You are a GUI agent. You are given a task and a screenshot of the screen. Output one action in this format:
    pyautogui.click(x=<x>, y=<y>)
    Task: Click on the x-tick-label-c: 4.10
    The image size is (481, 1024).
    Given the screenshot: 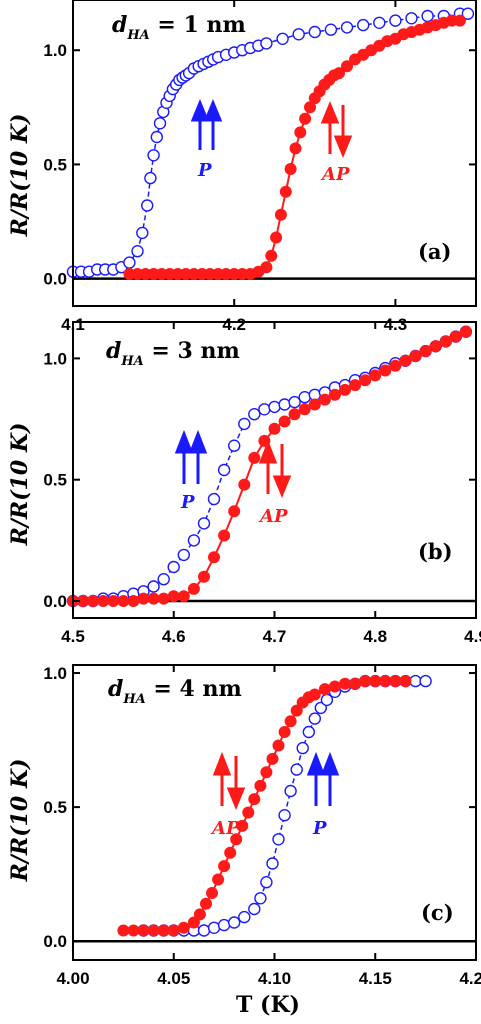 What is the action you would take?
    pyautogui.click(x=274, y=978)
    